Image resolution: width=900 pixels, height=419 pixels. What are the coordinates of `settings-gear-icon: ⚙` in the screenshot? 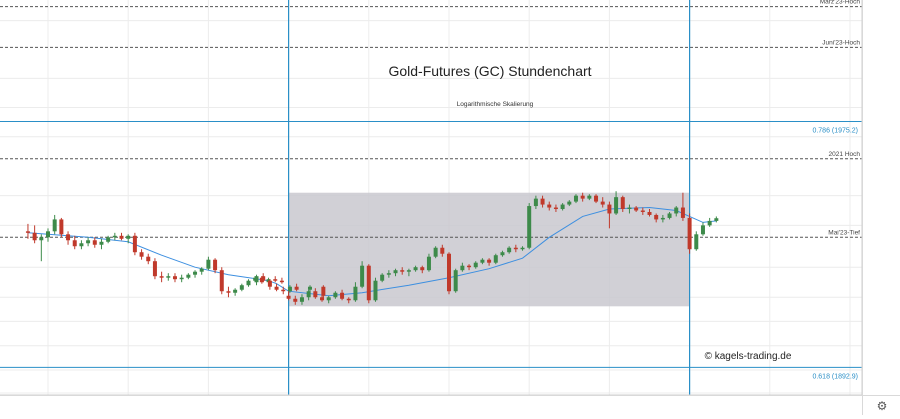 It's located at (881, 405).